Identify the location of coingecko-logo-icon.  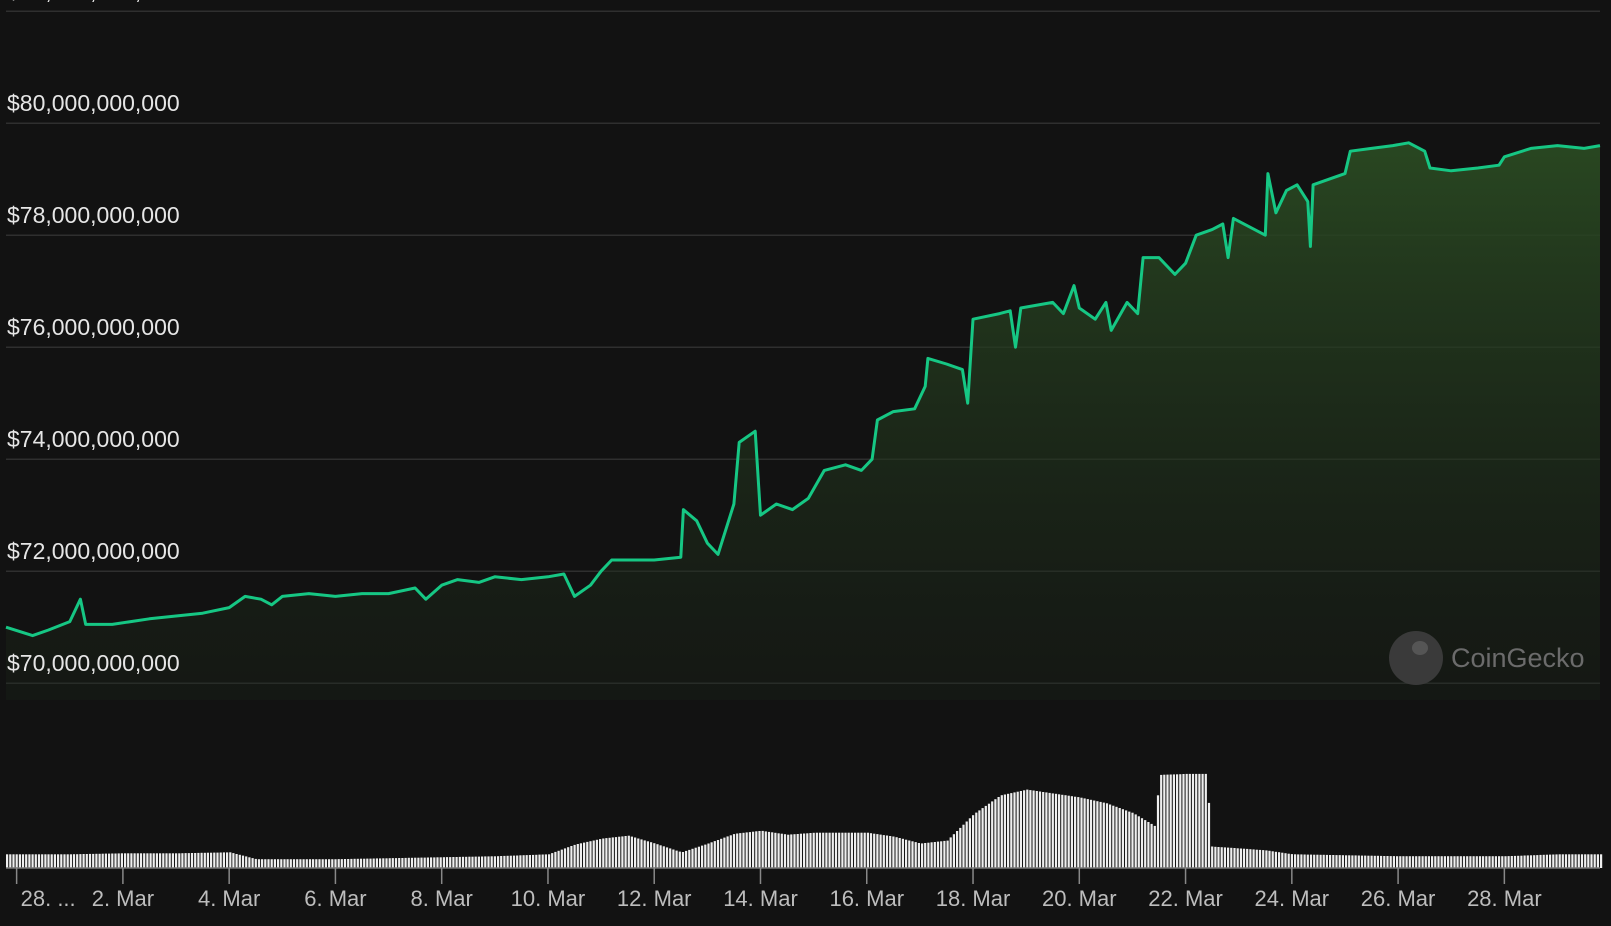
(1416, 658).